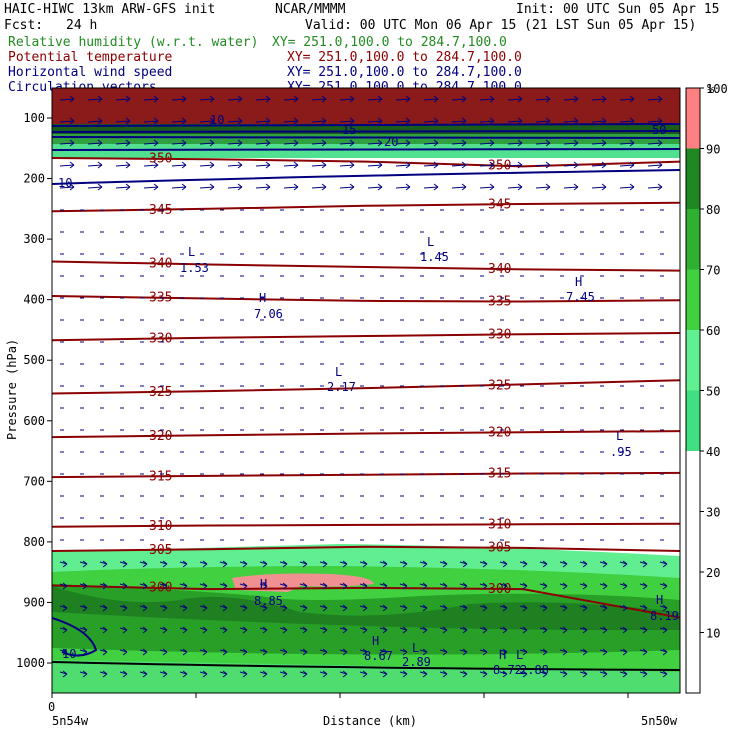 Image resolution: width=740 pixels, height=740 pixels. Describe the element at coordinates (160, 159) in the screenshot. I see `theta-contour-label: 350` at that location.